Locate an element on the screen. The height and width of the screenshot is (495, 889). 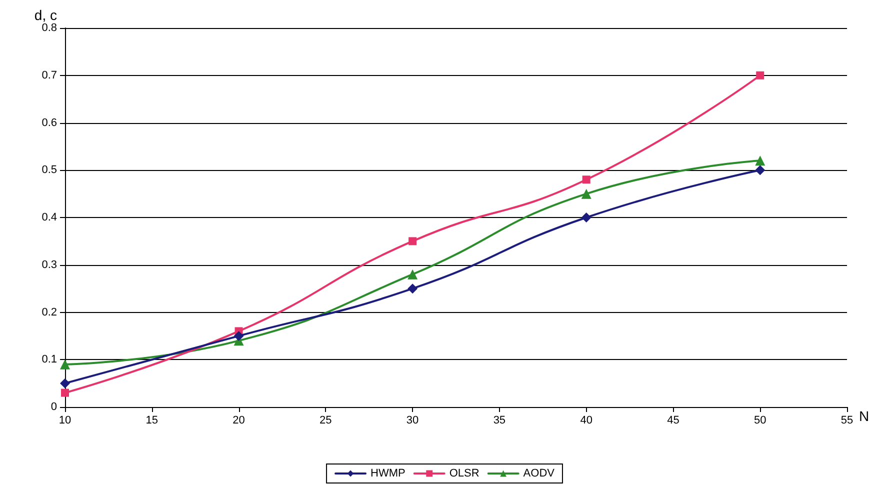
x-tick-label: 50 is located at coordinates (760, 420).